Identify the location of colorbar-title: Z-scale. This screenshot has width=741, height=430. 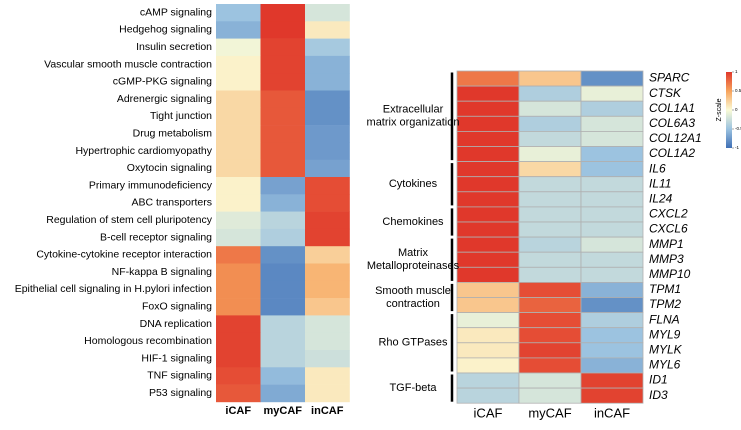
(719, 109).